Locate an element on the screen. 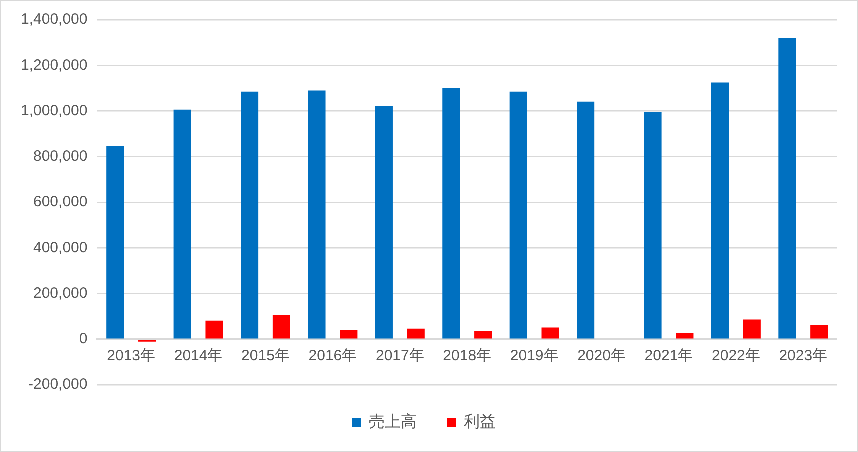 The width and height of the screenshot is (858, 452). y-tick-label: 800,000 is located at coordinates (60, 157).